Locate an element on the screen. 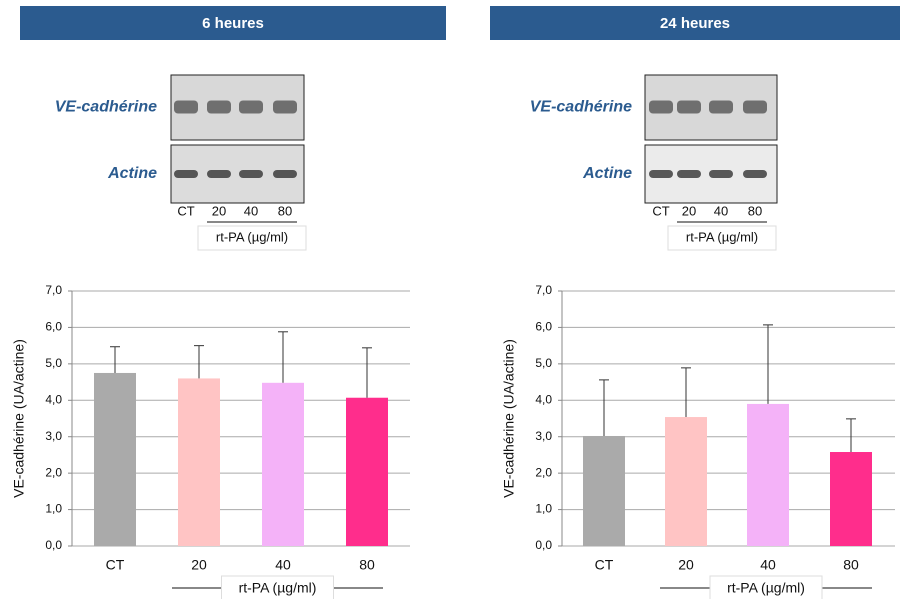 Image resolution: width=906 pixels, height=599 pixels. panel-title: 24 heures is located at coordinates (695, 23).